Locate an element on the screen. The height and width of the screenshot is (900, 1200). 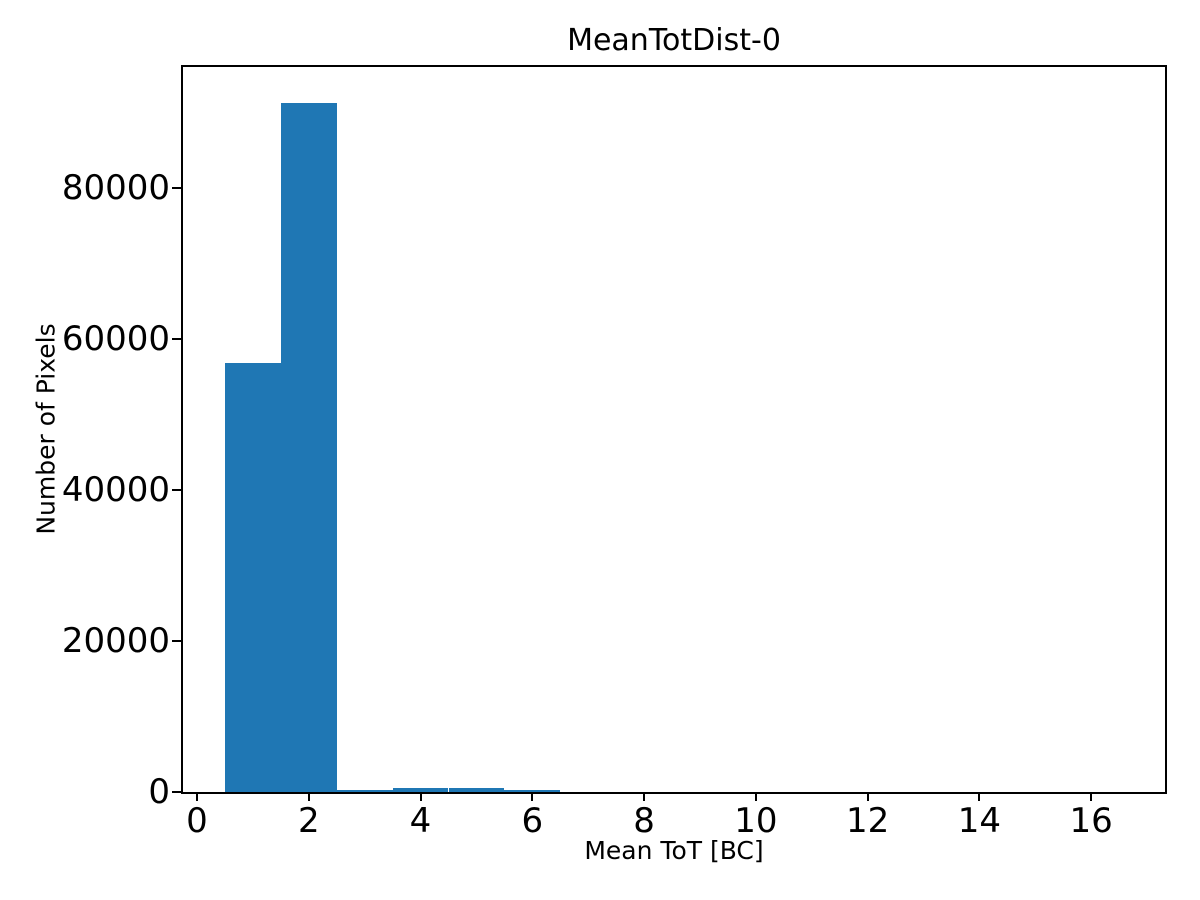
x-tick-label: 8 is located at coordinates (644, 821).